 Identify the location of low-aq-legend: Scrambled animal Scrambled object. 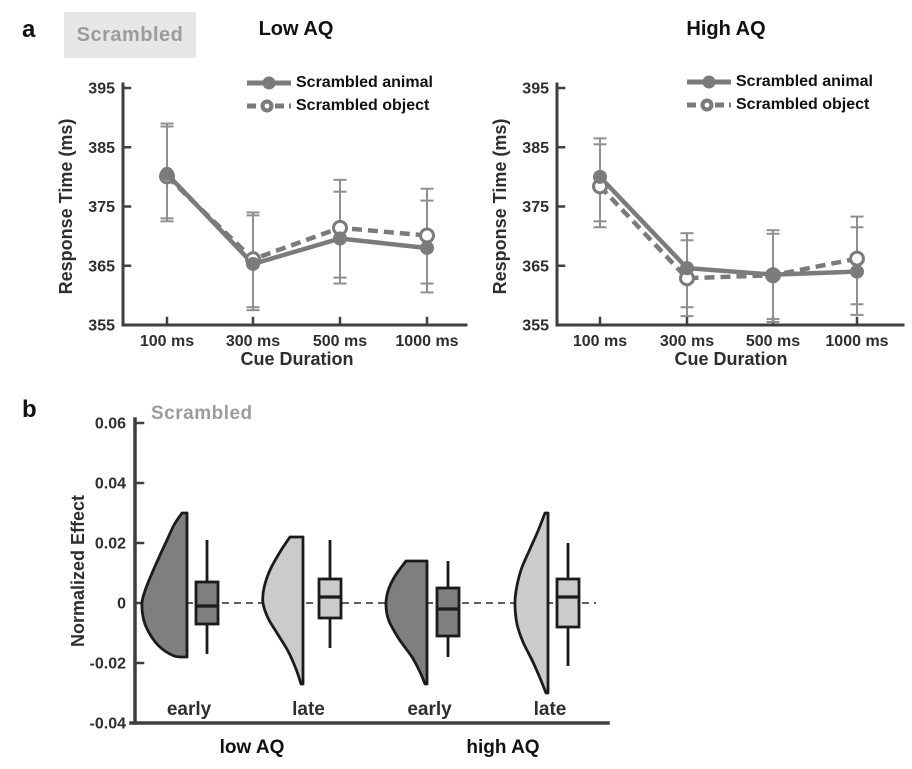
(339, 94).